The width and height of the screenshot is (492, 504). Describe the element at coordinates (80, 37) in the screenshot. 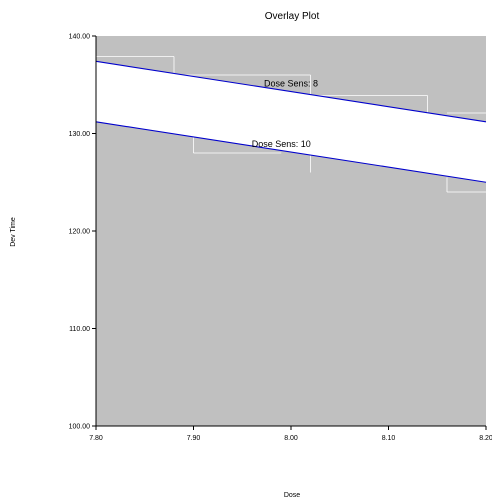

I see `y-tick-label: 140.00` at that location.